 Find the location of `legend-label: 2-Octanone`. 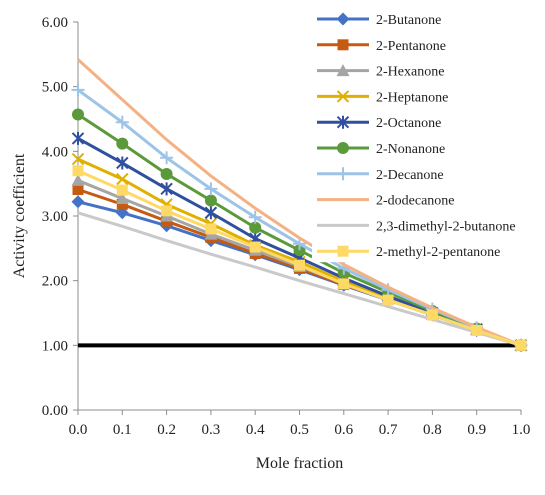

legend-label: 2-Octanone is located at coordinates (408, 123).